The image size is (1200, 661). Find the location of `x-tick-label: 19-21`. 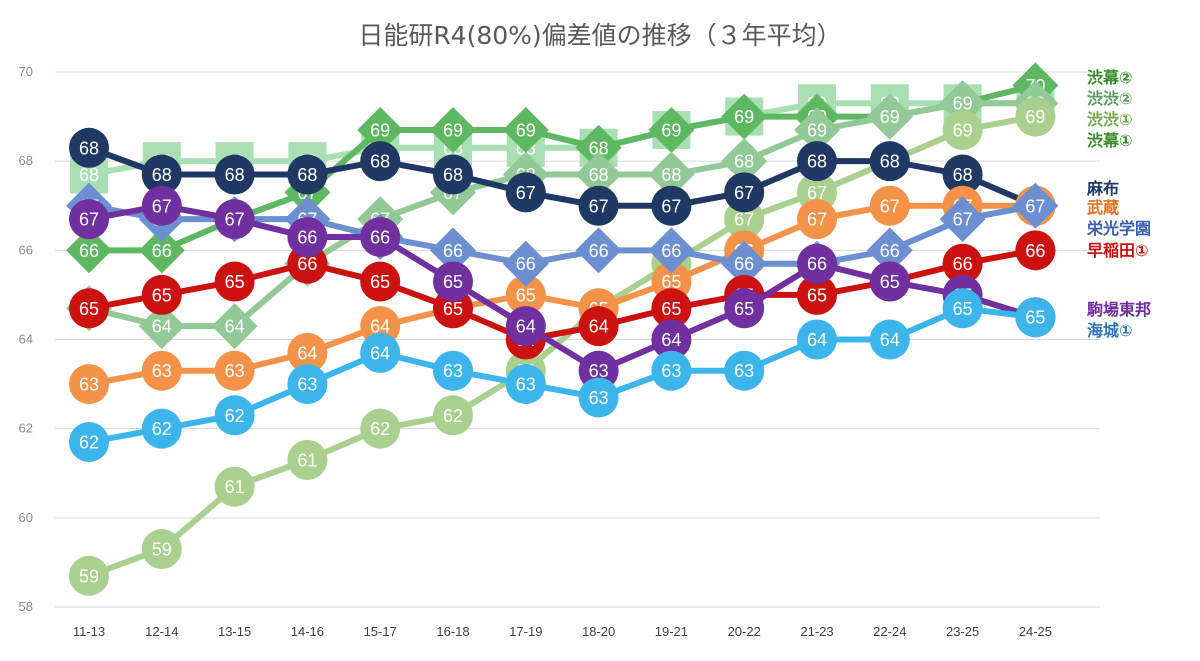

x-tick-label: 19-21 is located at coordinates (671, 631).